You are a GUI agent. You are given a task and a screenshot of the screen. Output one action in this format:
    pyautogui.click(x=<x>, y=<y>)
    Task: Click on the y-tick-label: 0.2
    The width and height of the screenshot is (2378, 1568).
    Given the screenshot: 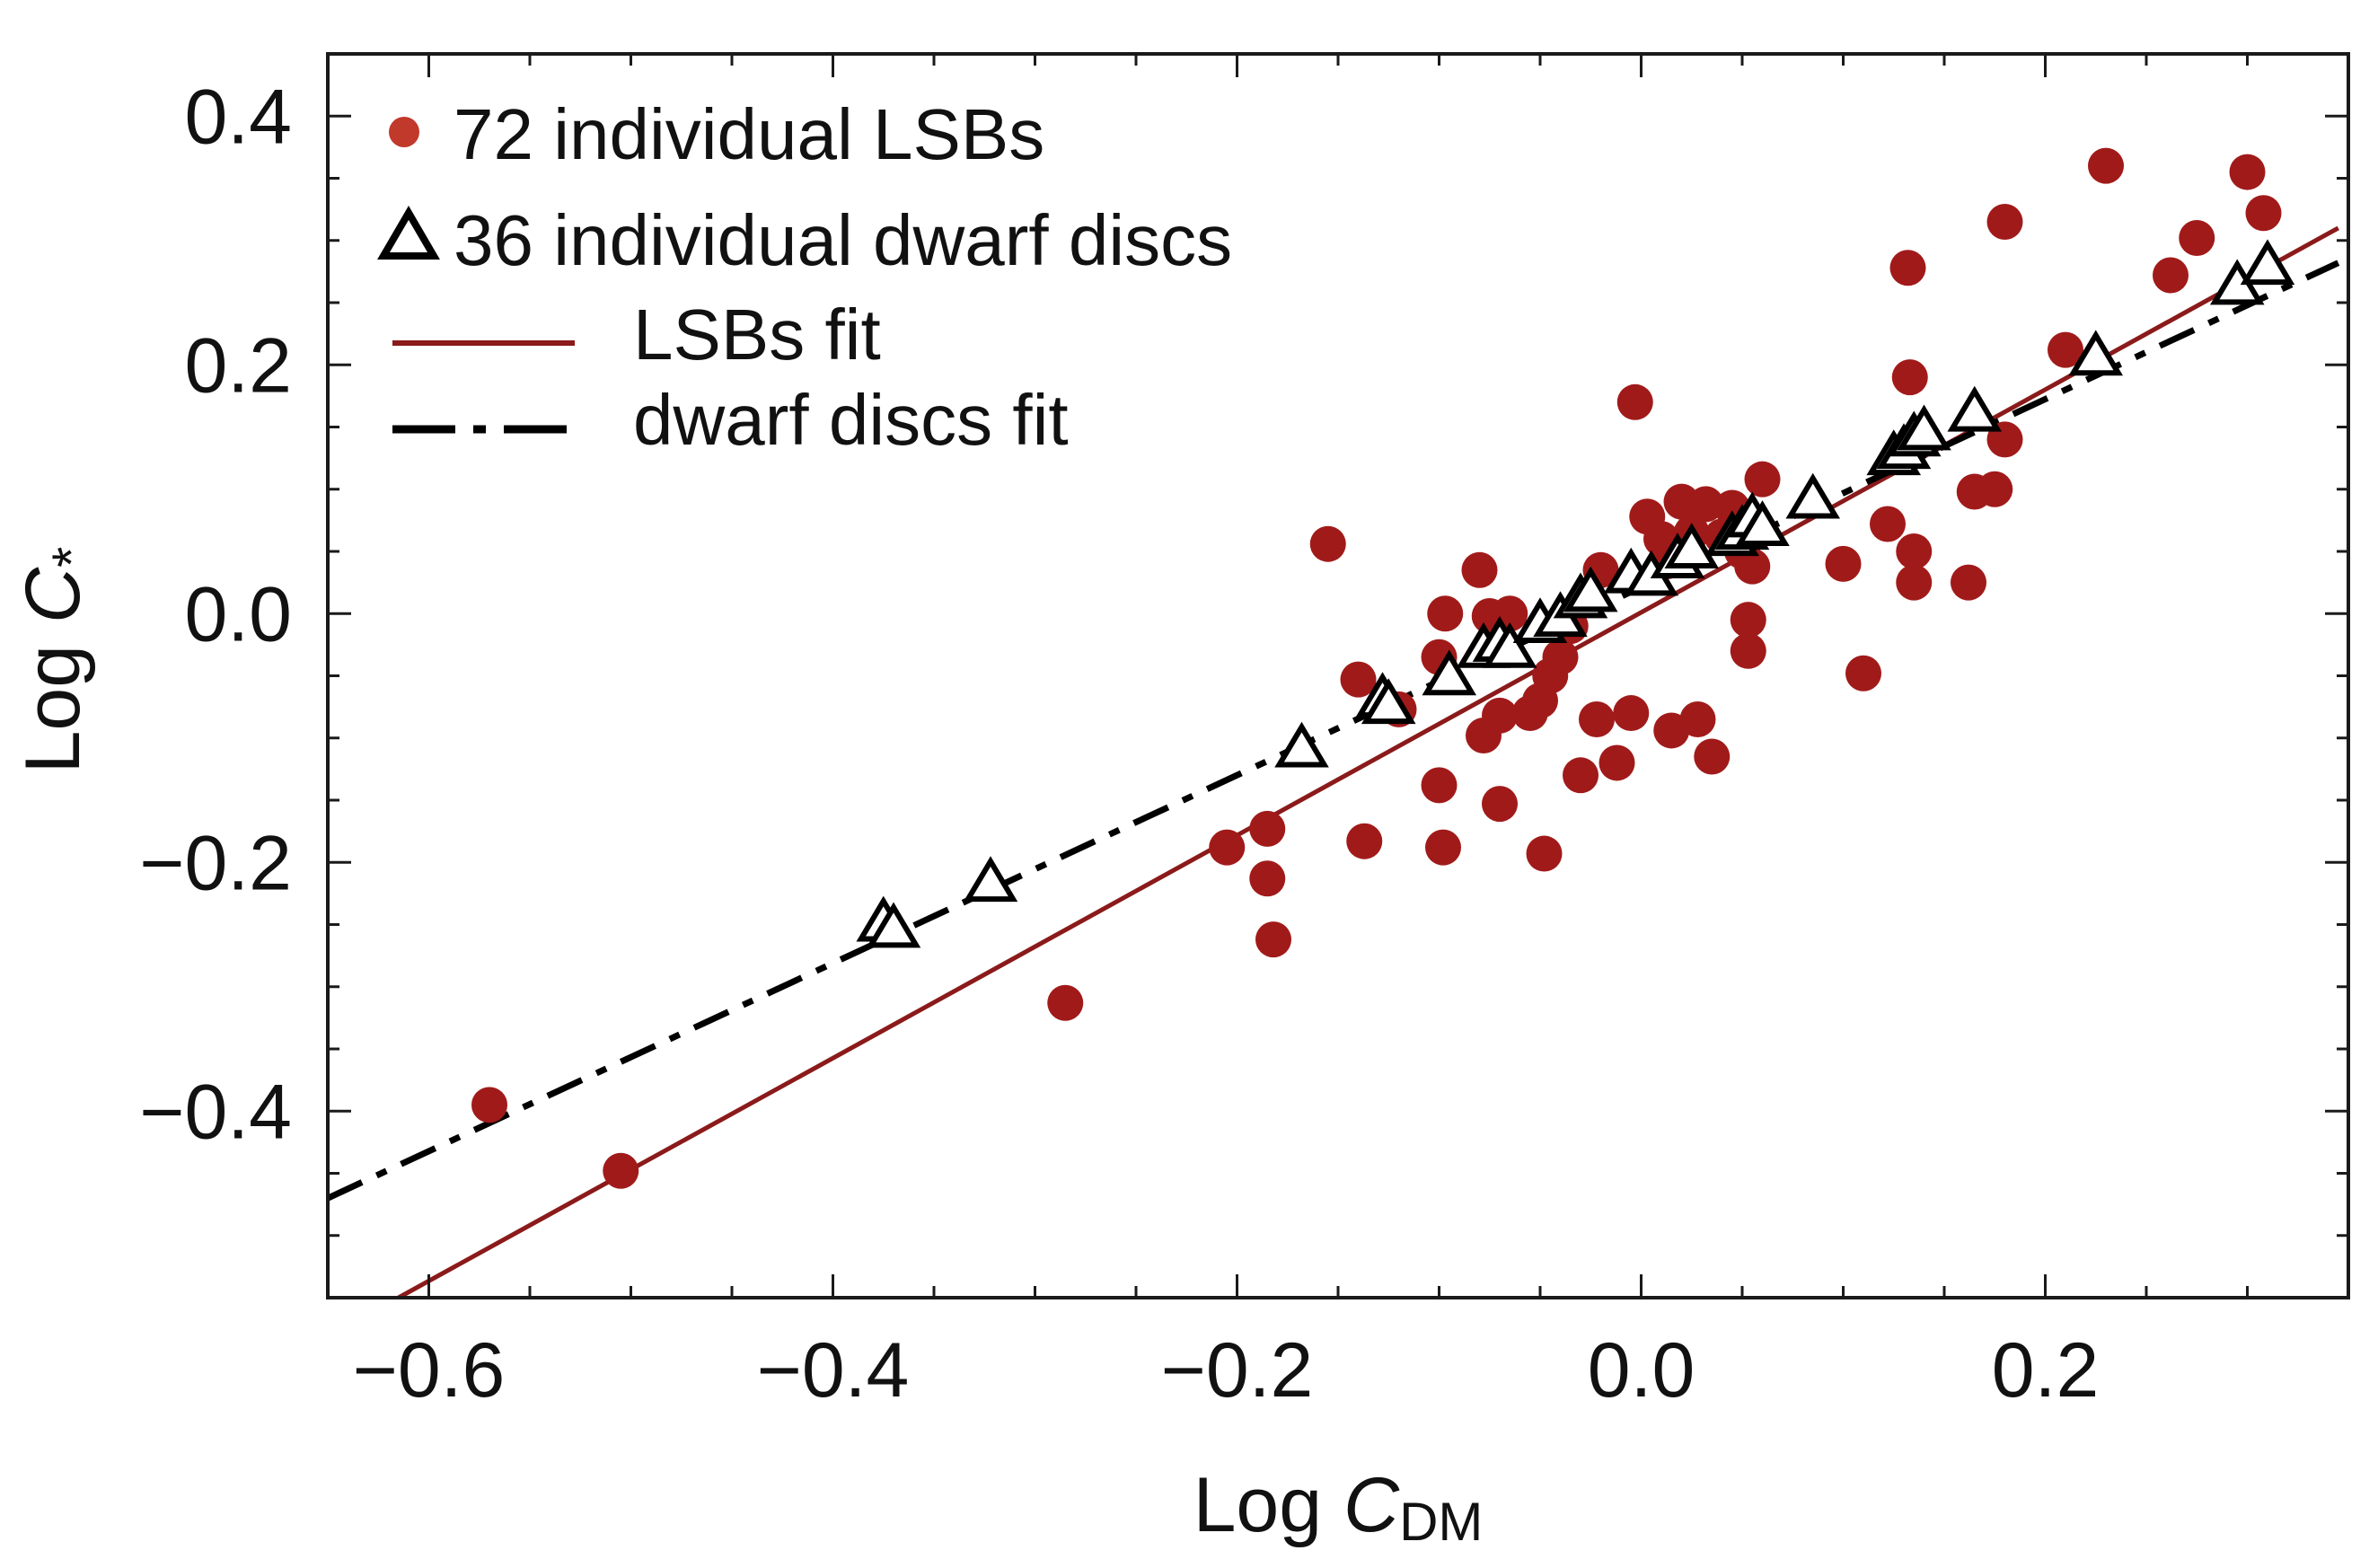 What is the action you would take?
    pyautogui.click(x=238, y=365)
    